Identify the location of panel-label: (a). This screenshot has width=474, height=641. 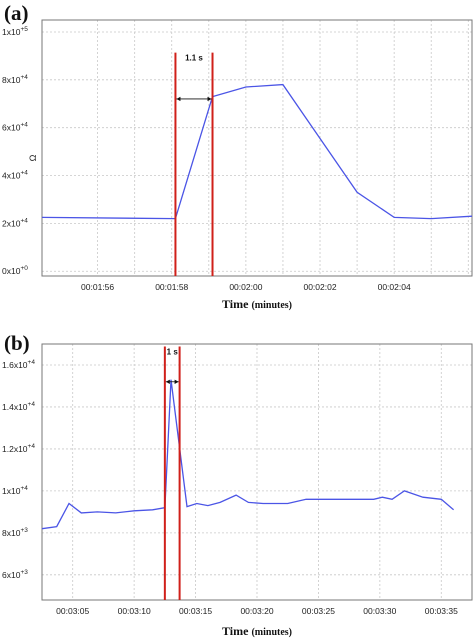
(16, 13).